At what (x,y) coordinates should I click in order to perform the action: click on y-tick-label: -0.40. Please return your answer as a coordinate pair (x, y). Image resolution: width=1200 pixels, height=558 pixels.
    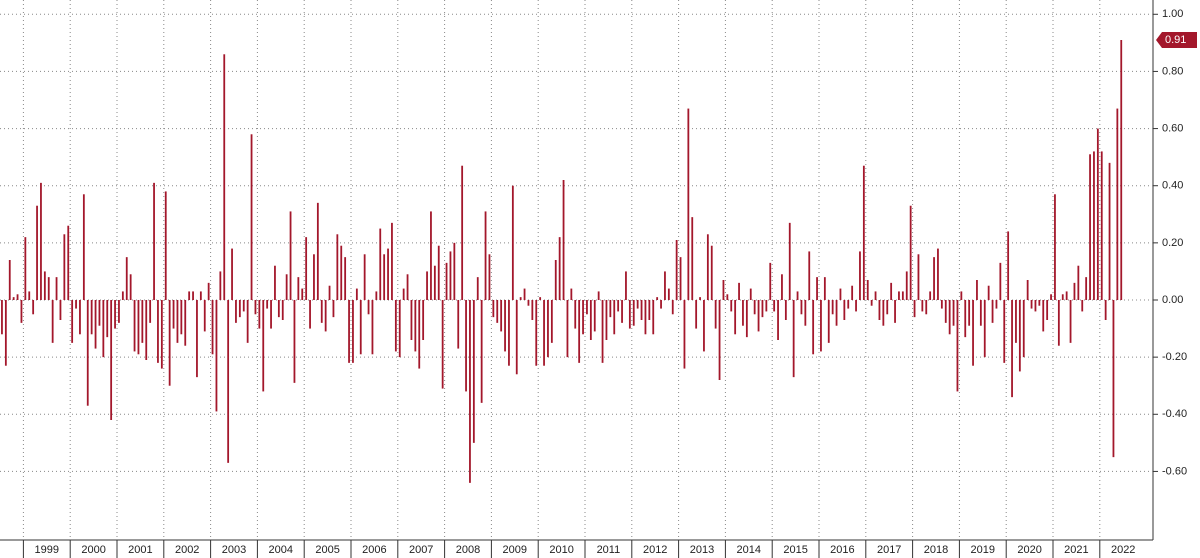
    Looking at the image, I should click on (1174, 414).